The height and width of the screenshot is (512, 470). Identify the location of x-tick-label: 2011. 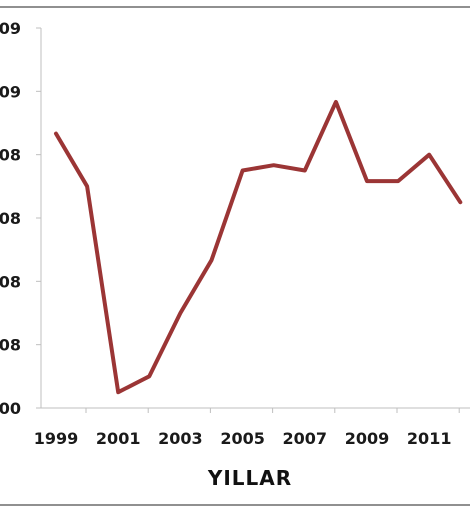
(429, 438).